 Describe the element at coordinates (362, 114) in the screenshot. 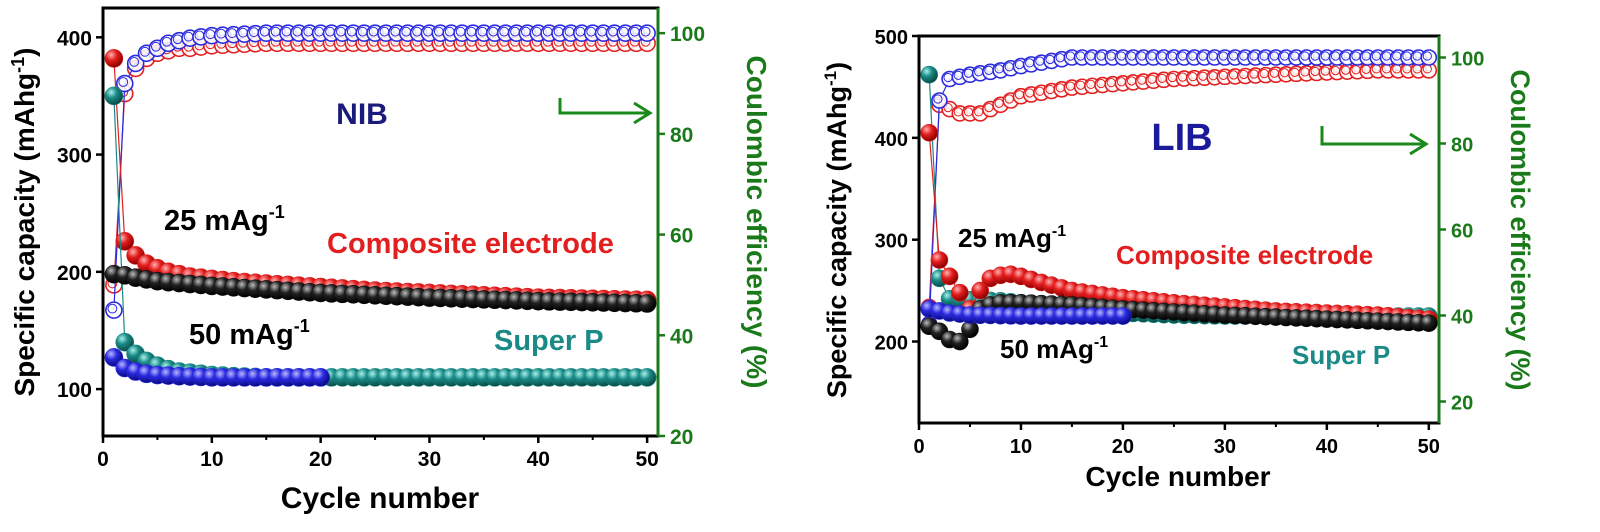

I see `left-system-label: NIB` at that location.